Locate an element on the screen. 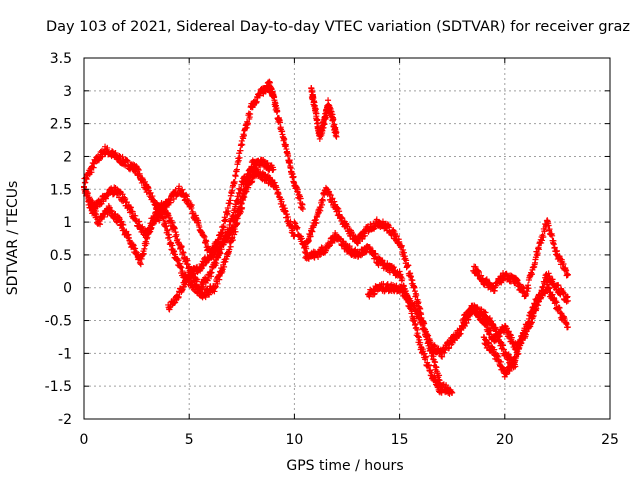 This screenshot has height=480, width=640. x-tick-label: 15 is located at coordinates (400, 440).